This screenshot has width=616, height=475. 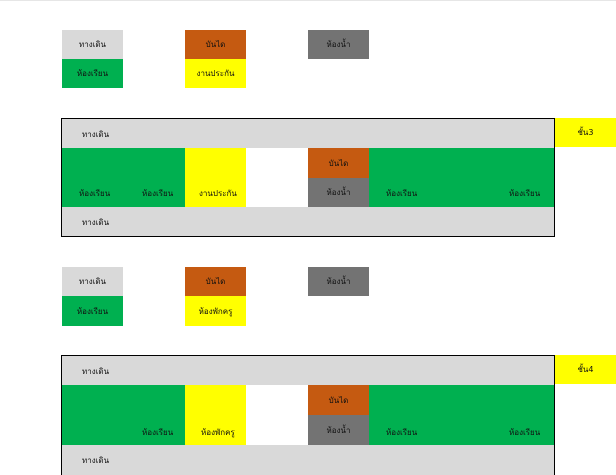 I want to click on floor3-restroom: ห้องน้ำ, so click(x=338, y=192).